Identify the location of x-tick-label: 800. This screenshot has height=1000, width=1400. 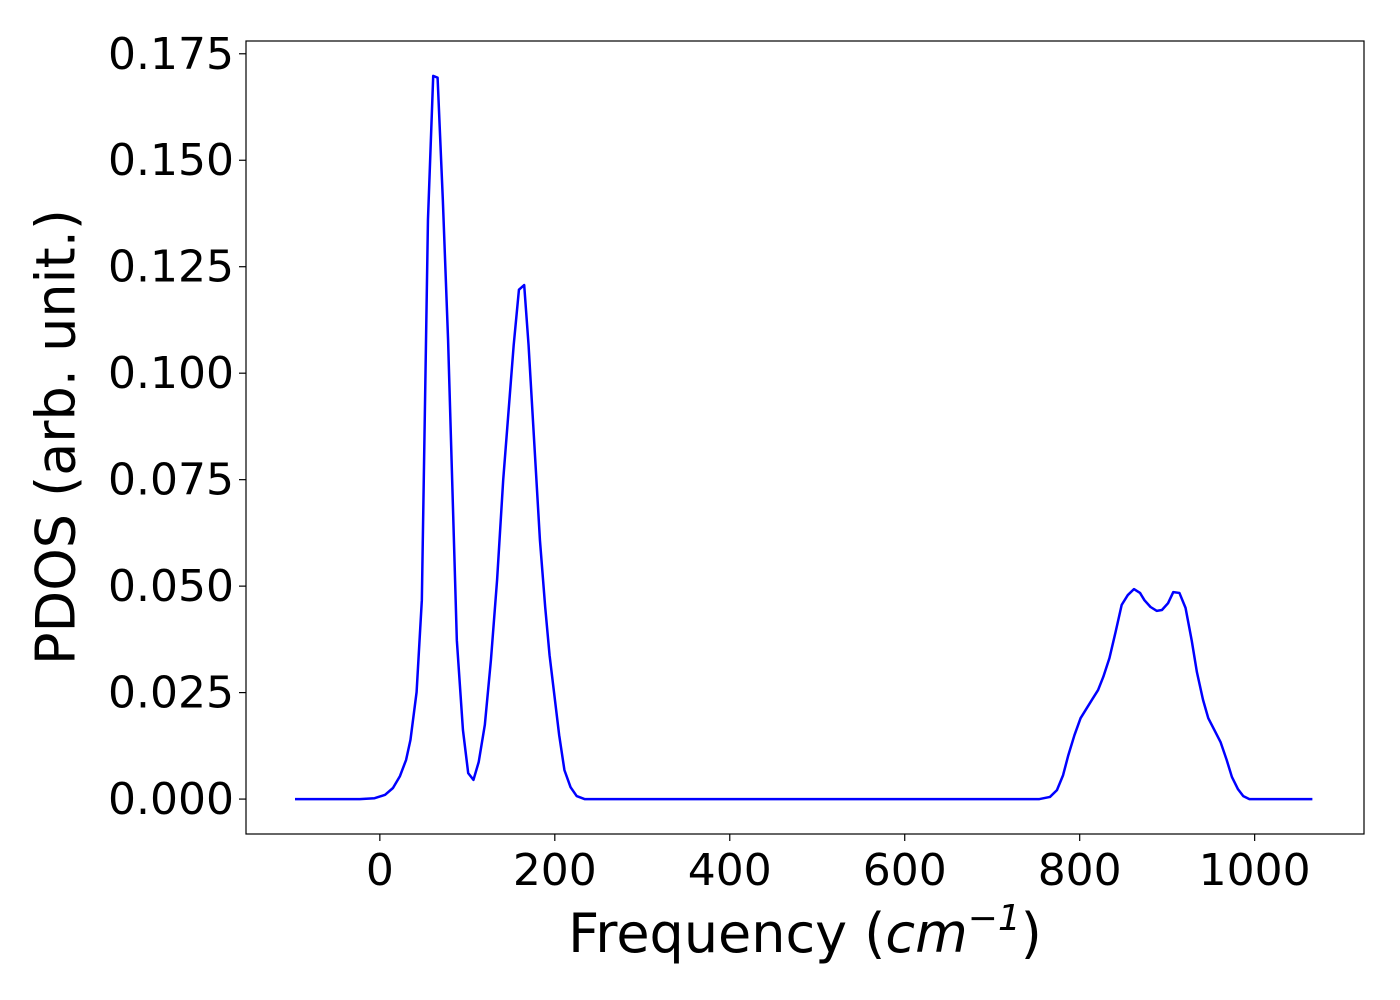
(1080, 870).